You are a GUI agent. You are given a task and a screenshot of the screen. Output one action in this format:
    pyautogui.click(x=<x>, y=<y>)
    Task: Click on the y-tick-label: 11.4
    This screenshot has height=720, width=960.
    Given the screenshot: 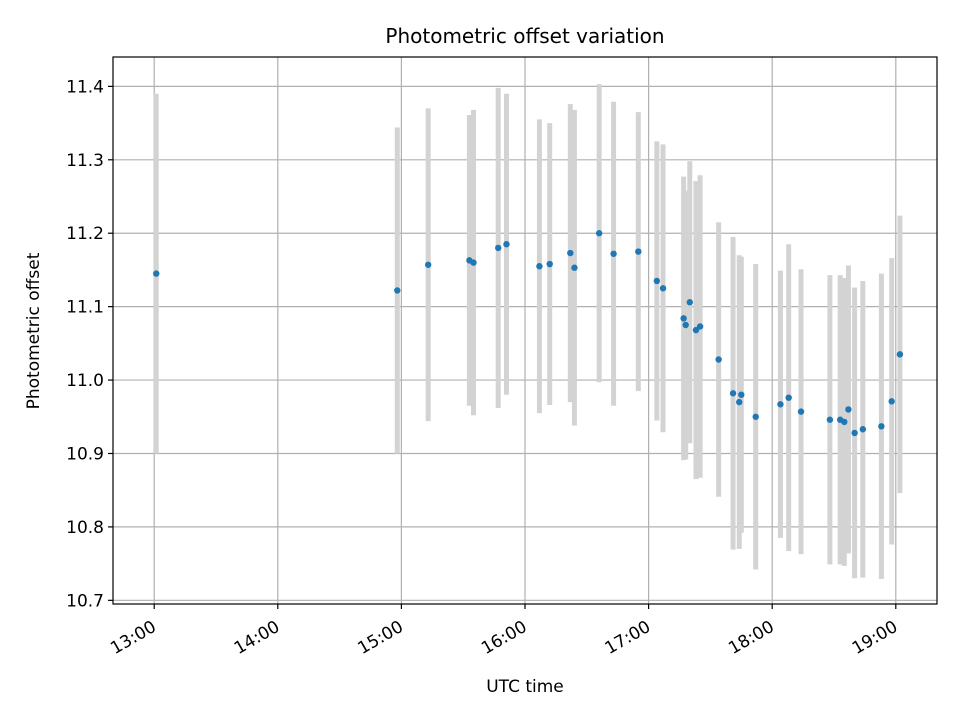 What is the action you would take?
    pyautogui.click(x=85, y=87)
    